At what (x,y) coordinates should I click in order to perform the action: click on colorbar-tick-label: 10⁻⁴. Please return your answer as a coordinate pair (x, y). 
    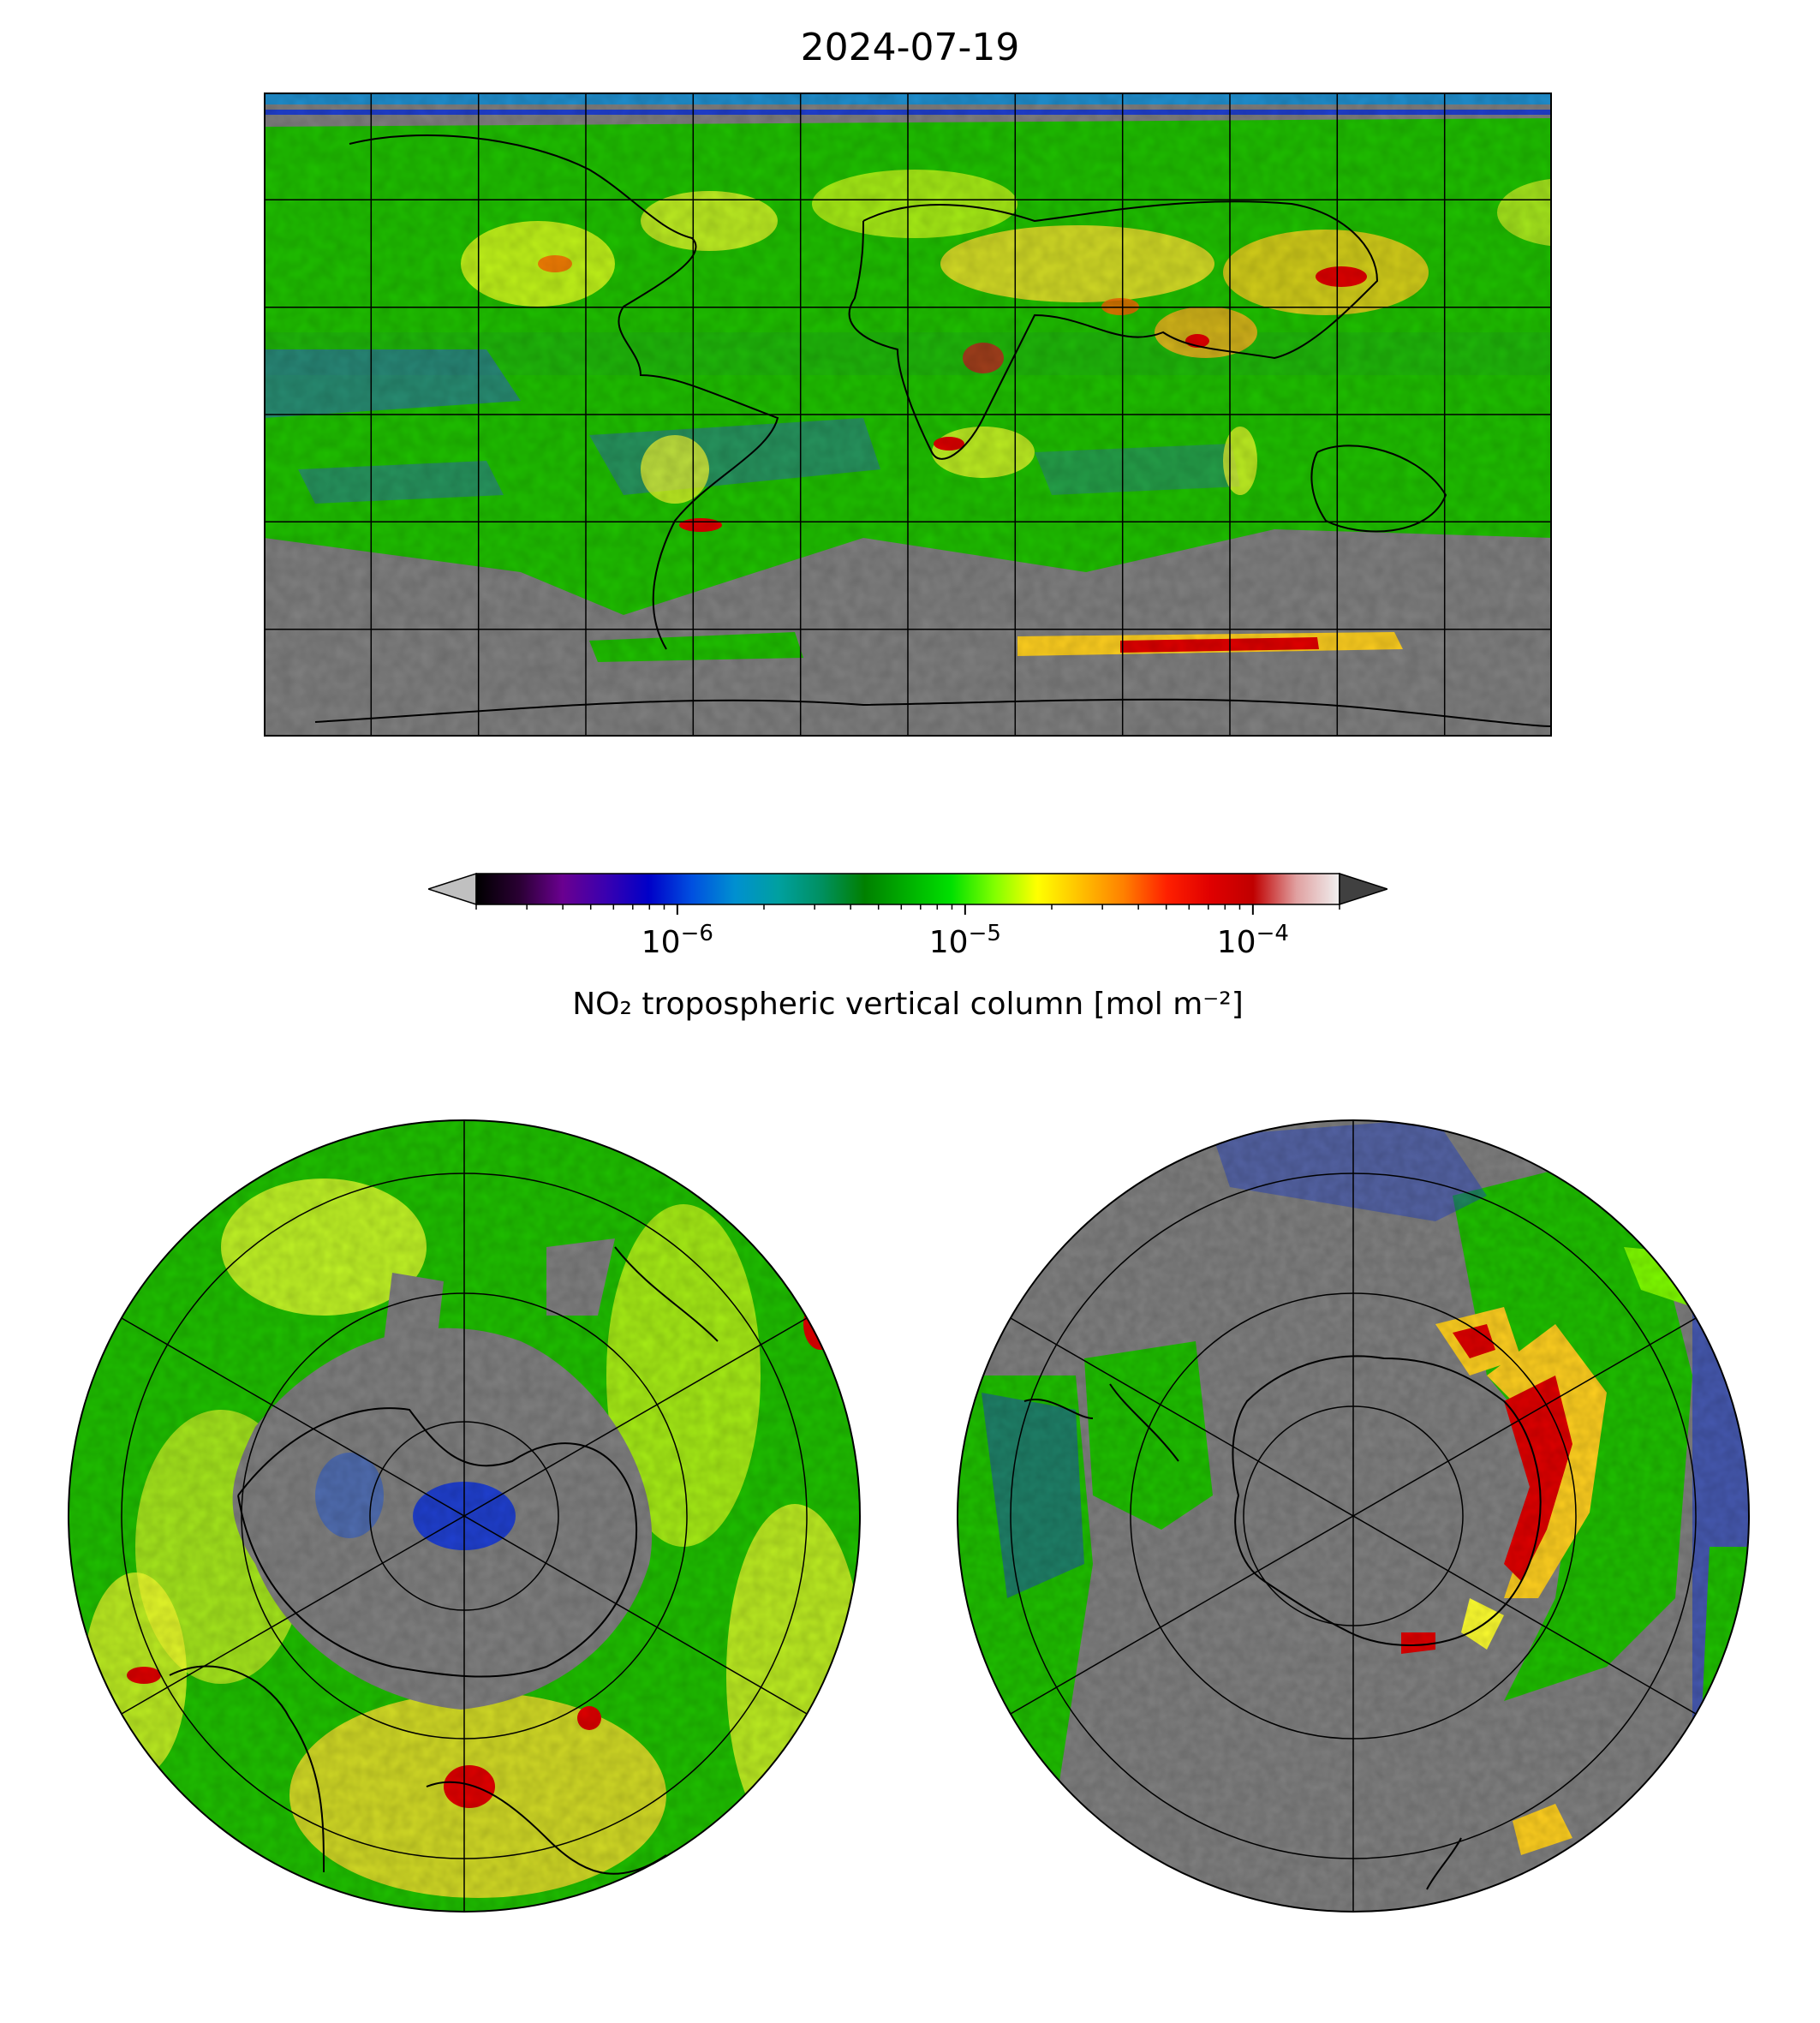
    Looking at the image, I should click on (1253, 940).